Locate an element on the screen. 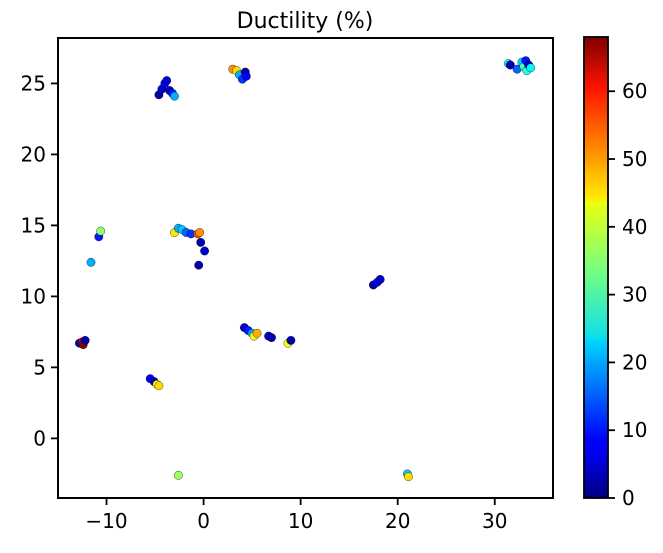  colorbar-tick-label: 20 is located at coordinates (634, 362).